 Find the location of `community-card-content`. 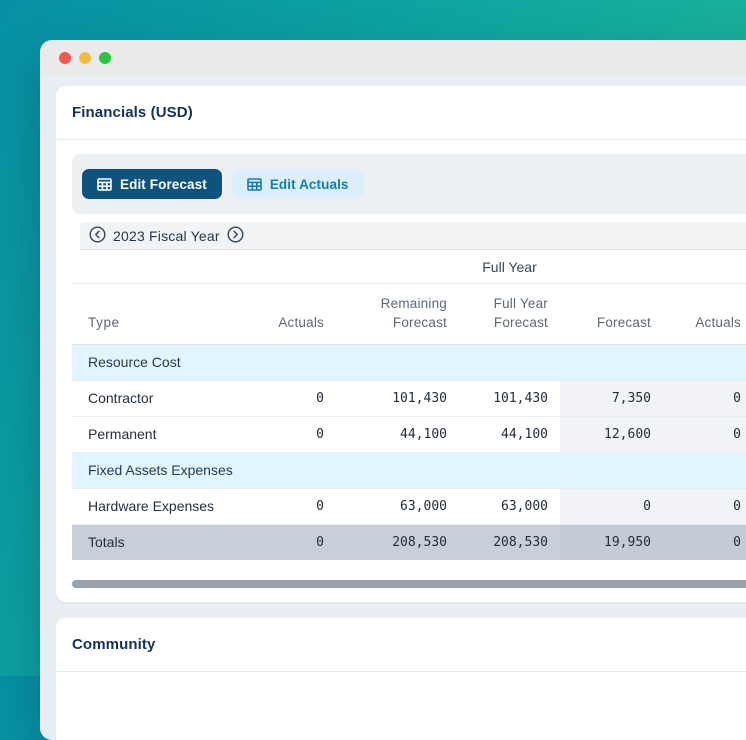

community-card-content is located at coordinates (401, 706).